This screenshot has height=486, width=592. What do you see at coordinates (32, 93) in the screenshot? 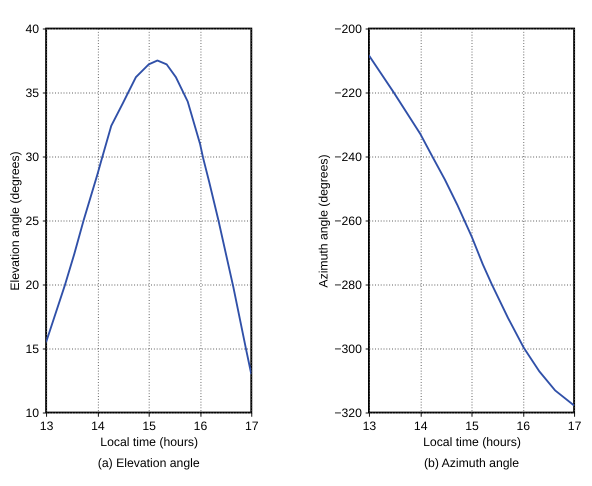
I see `y-tick-label: 35` at bounding box center [32, 93].